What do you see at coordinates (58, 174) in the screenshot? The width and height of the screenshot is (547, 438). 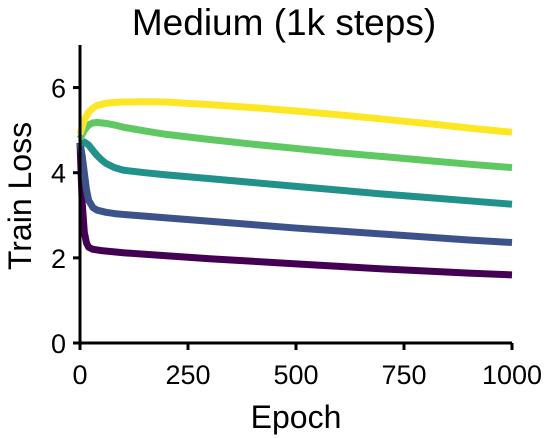 I see `y-tick-label: 4` at bounding box center [58, 174].